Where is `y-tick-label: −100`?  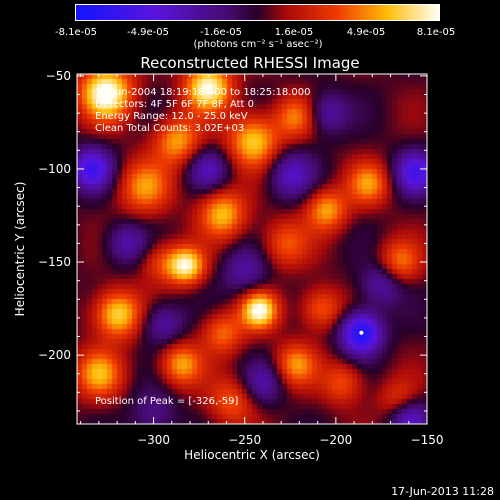 y-tick-label: −100 is located at coordinates (54, 169).